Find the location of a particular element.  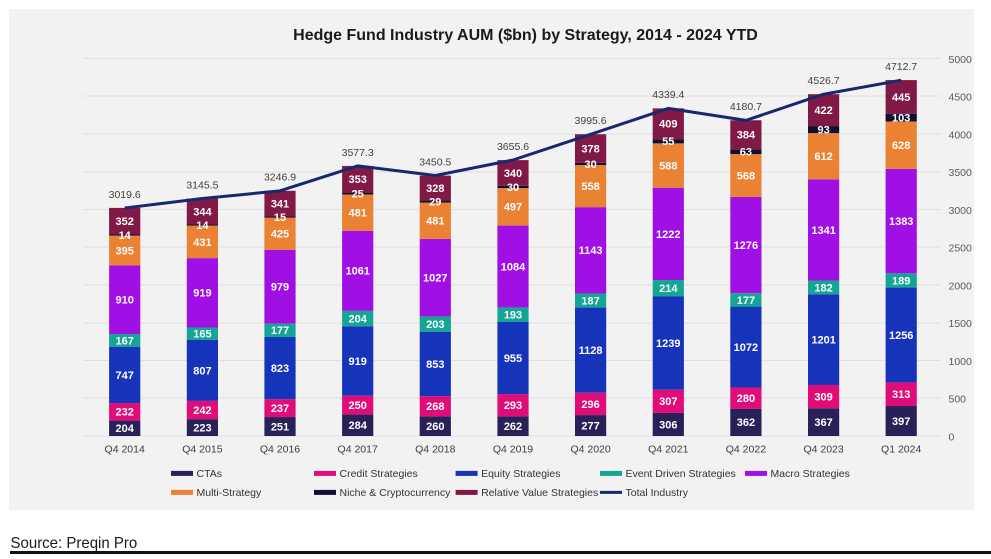

svg-text: 55 is located at coordinates (668, 142).